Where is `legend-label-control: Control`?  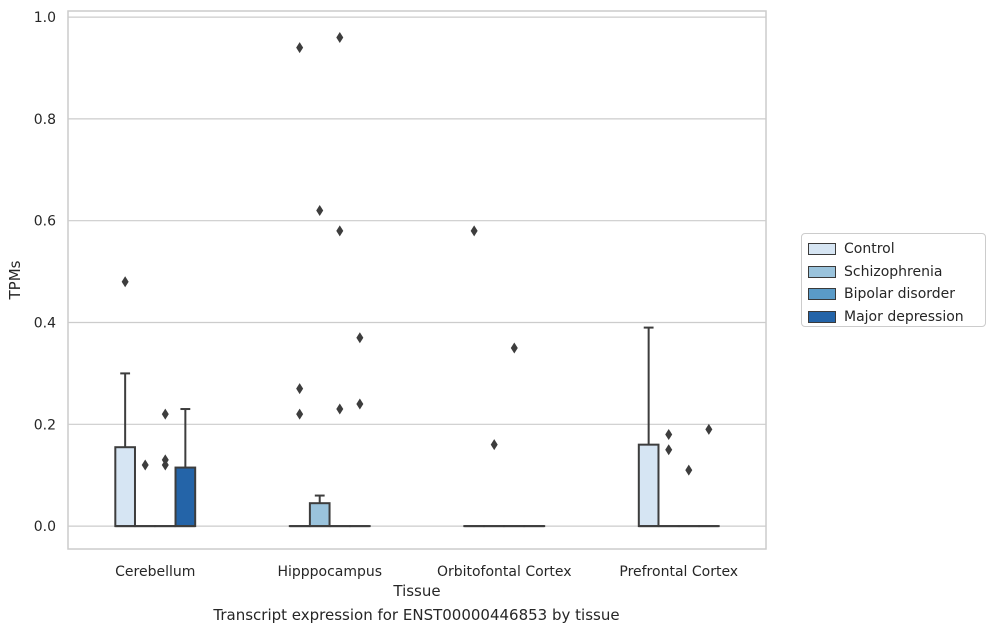 legend-label-control: Control is located at coordinates (869, 249).